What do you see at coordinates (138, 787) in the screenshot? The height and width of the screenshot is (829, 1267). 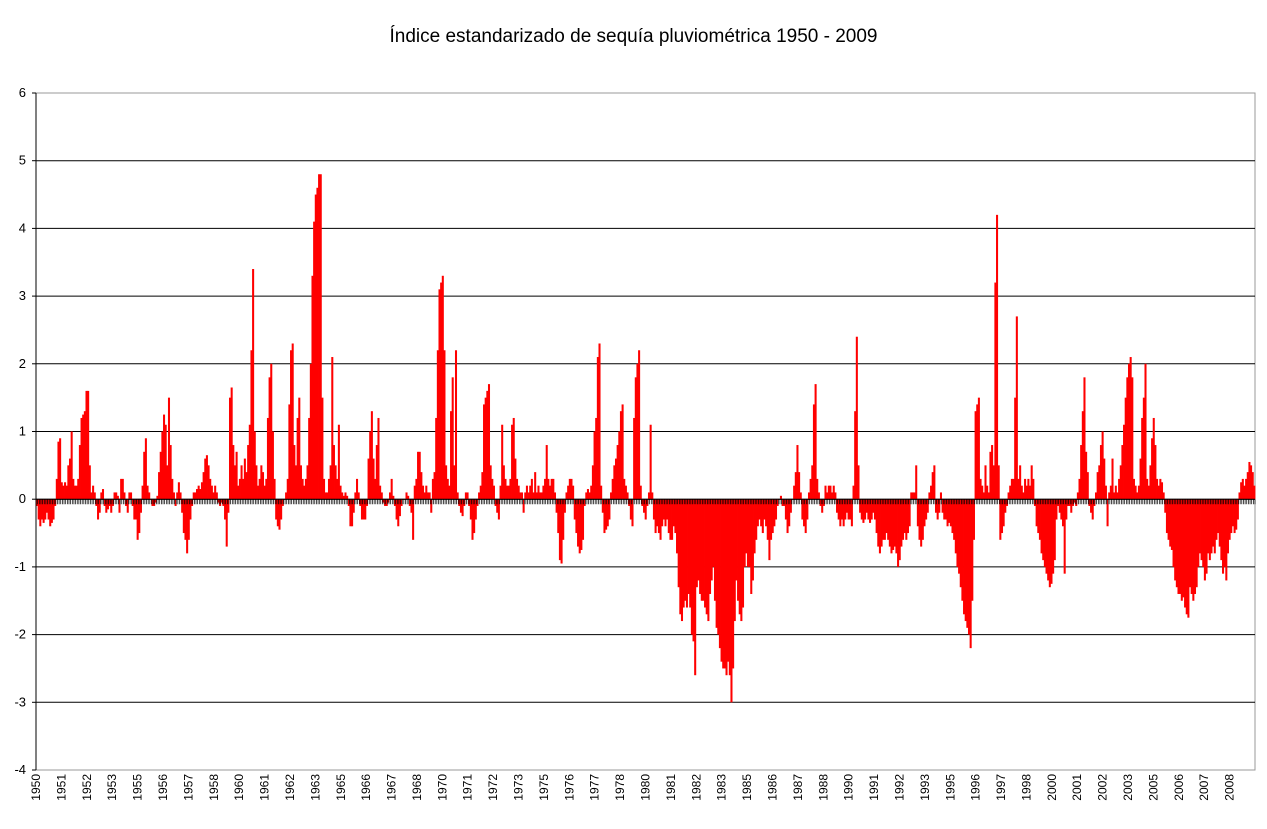 I see `x-tick-label: 1955` at bounding box center [138, 787].